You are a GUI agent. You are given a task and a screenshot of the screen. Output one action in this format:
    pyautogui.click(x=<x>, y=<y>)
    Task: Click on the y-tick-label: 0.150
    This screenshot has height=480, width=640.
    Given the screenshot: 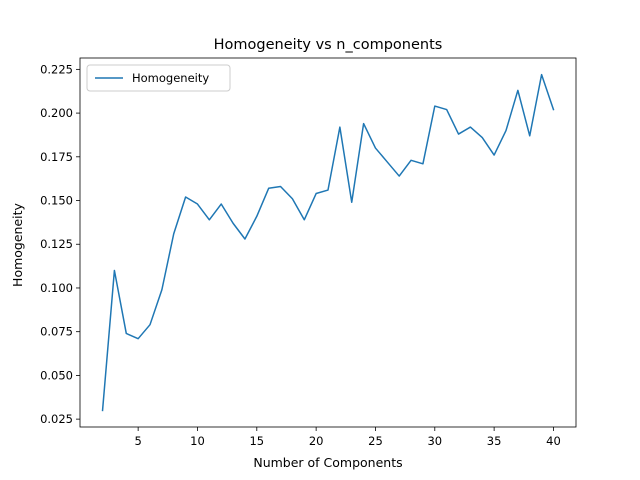 What is the action you would take?
    pyautogui.click(x=56, y=201)
    